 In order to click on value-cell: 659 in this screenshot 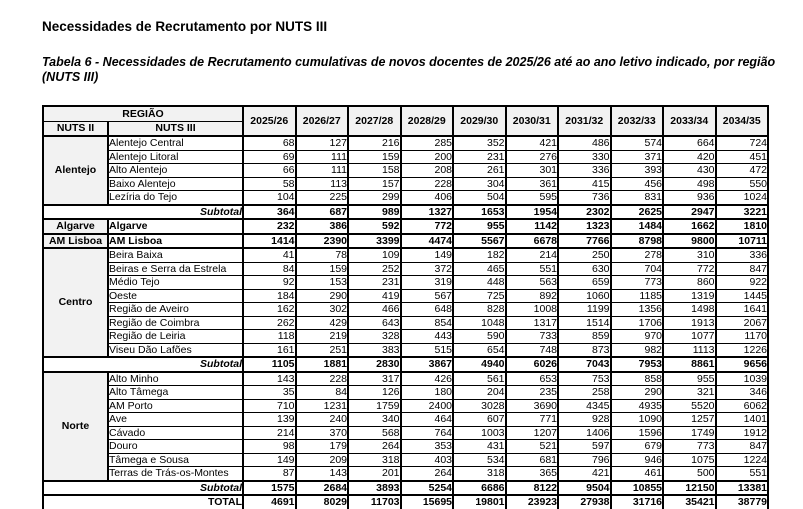, I will do `click(584, 282)`.